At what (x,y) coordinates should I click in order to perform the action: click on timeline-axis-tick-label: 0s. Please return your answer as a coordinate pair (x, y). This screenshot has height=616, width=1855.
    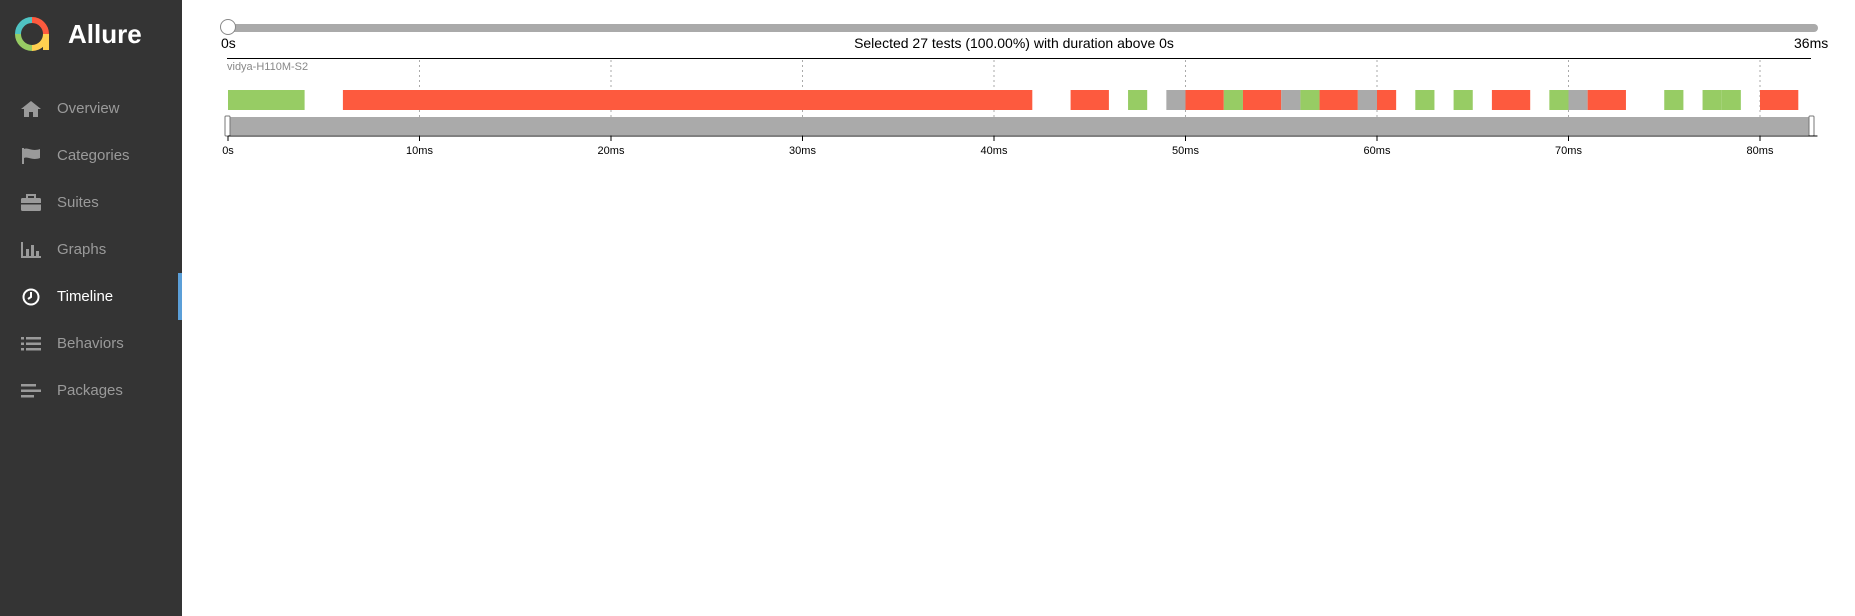
    Looking at the image, I should click on (228, 151).